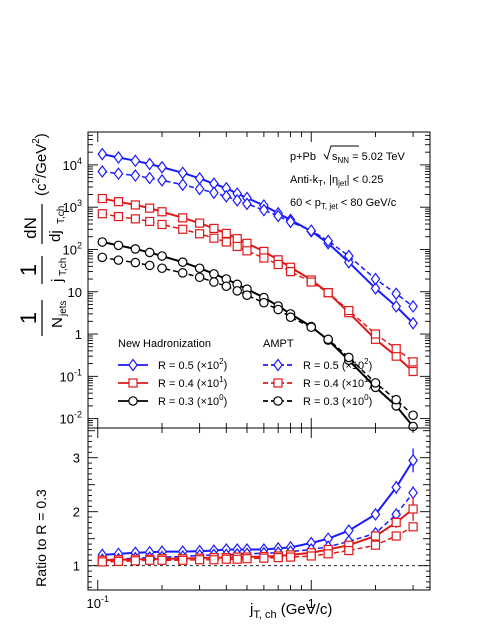  Describe the element at coordinates (303, 157) in the screenshot. I see `annotation-collision-system: p+Pb` at that location.